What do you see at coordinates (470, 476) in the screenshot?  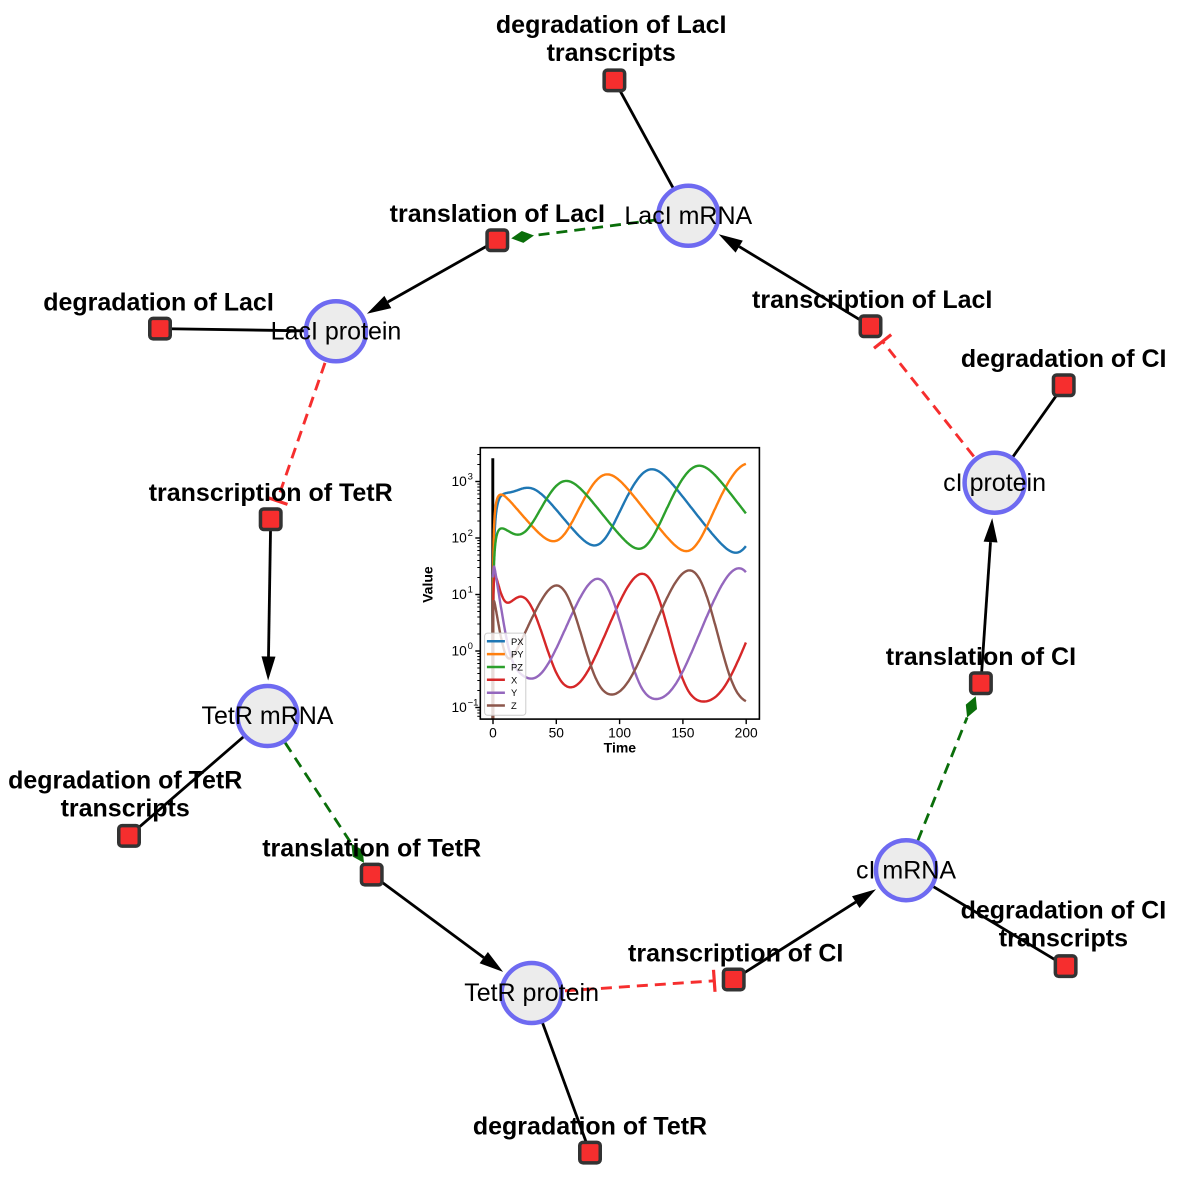 I see `svg-text: 3` at bounding box center [470, 476].